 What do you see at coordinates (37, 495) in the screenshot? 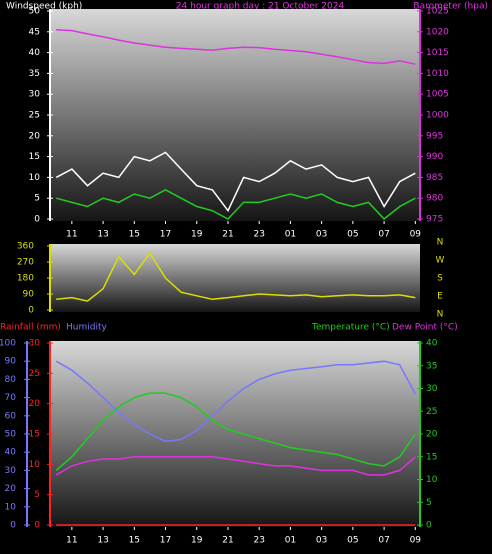
I see `y3-tick-label: 5` at bounding box center [37, 495].